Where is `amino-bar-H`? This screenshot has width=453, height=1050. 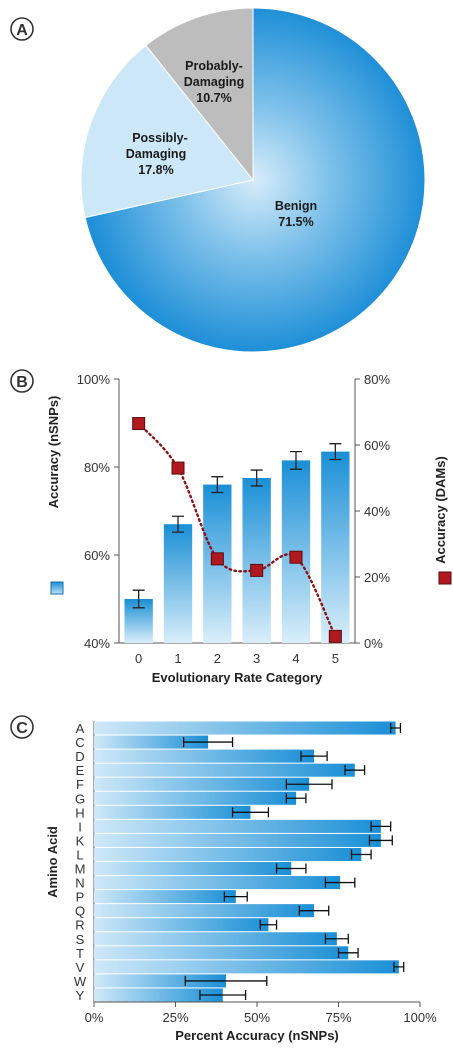 amino-bar-H is located at coordinates (172, 812).